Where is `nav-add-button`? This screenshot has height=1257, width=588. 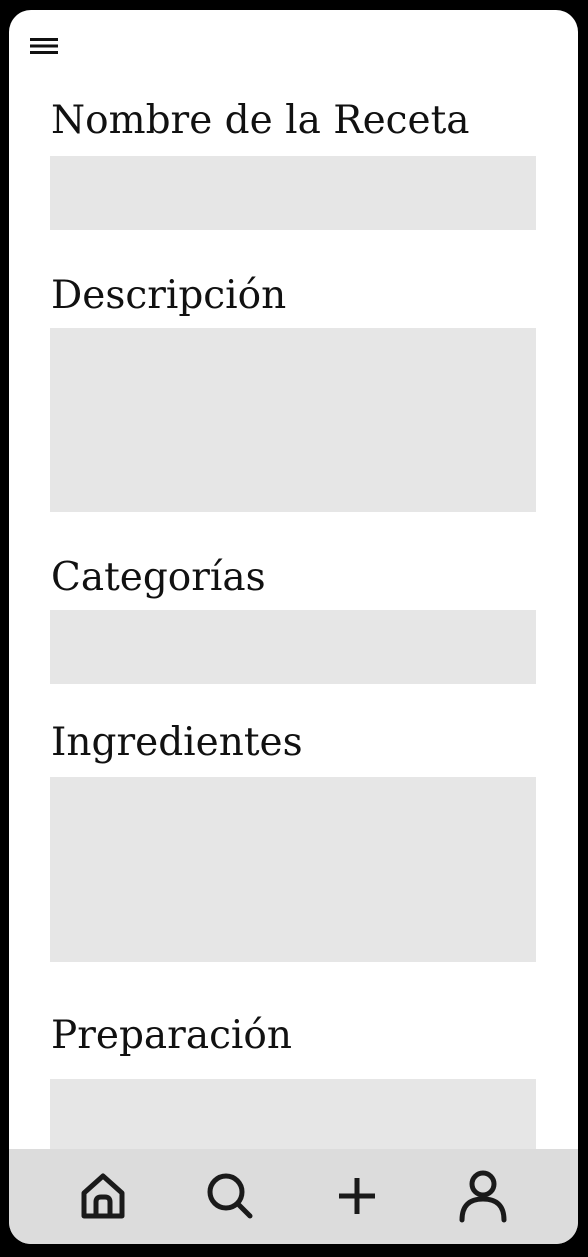
nav-add-button is located at coordinates (357, 1196).